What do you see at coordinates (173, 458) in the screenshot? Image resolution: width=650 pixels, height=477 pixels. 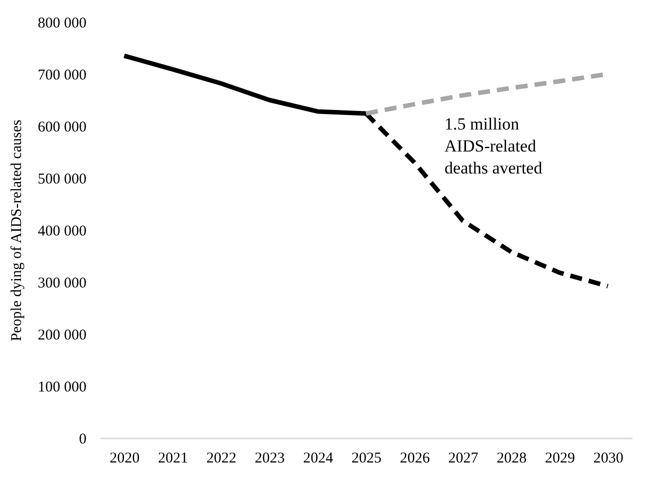 I see `x-tick-label: 2021` at bounding box center [173, 458].